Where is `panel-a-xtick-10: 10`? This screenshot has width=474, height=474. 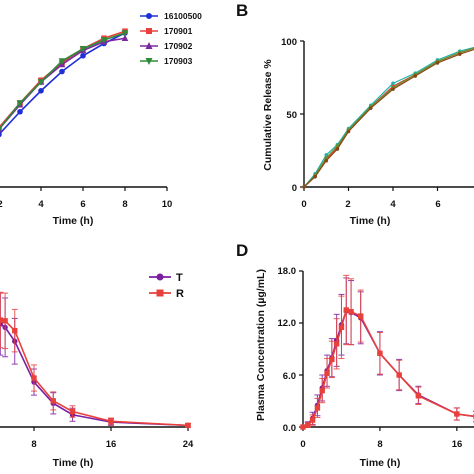 panel-a-xtick-10: 10 is located at coordinates (167, 204).